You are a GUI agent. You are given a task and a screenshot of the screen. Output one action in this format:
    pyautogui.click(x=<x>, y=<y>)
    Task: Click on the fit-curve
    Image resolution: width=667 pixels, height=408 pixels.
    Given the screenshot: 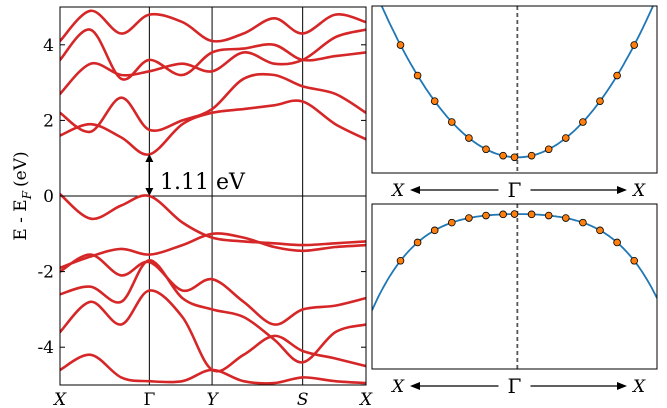 What is the action you would take?
    pyautogui.click(x=514, y=262)
    